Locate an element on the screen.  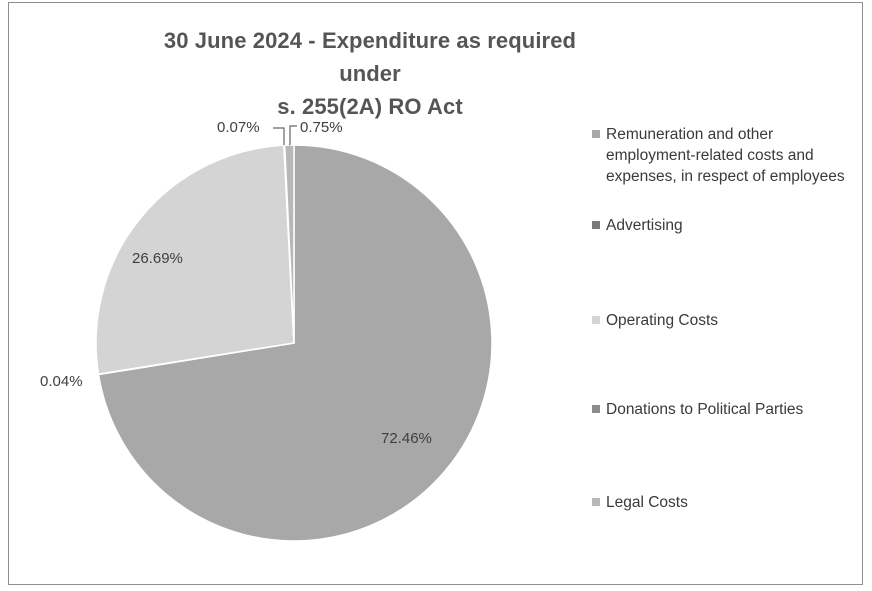
legend-entry: Legal Costs is located at coordinates (722, 502).